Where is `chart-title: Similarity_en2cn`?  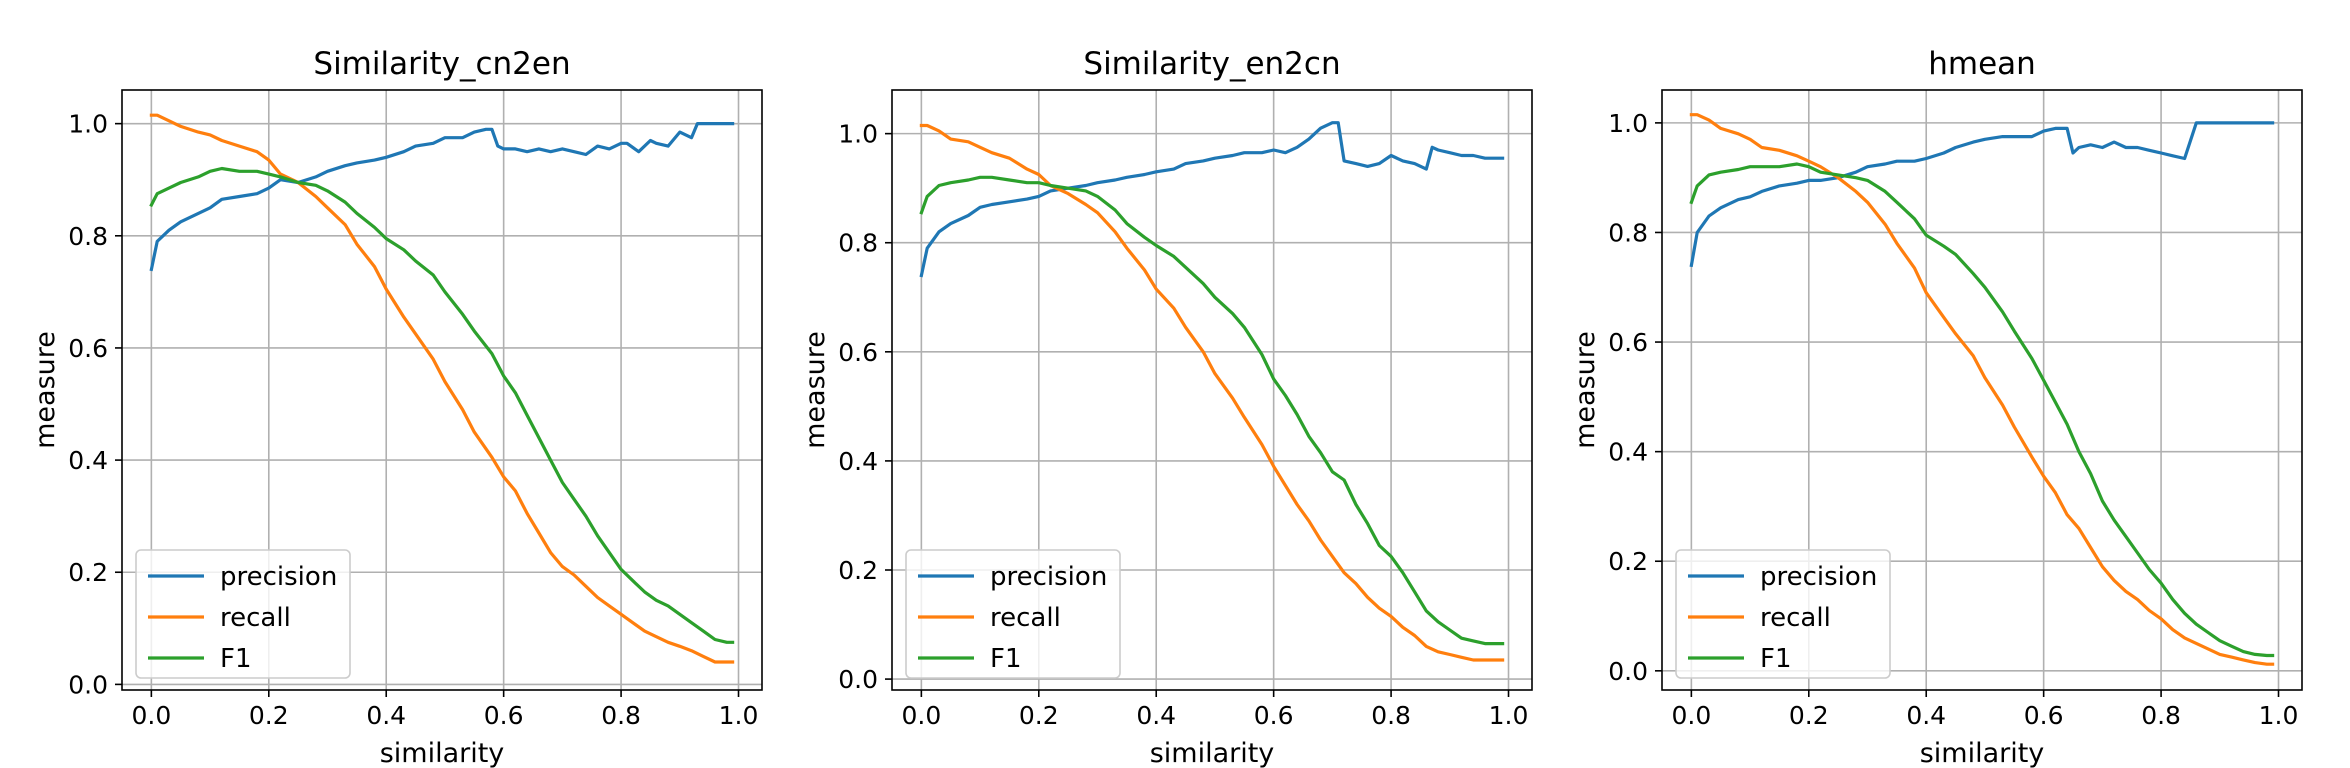
chart-title: Similarity_en2cn is located at coordinates (1211, 64).